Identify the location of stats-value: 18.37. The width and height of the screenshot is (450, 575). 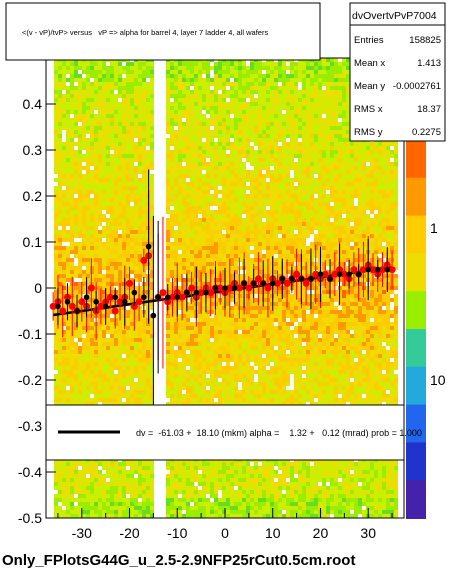
(429, 109).